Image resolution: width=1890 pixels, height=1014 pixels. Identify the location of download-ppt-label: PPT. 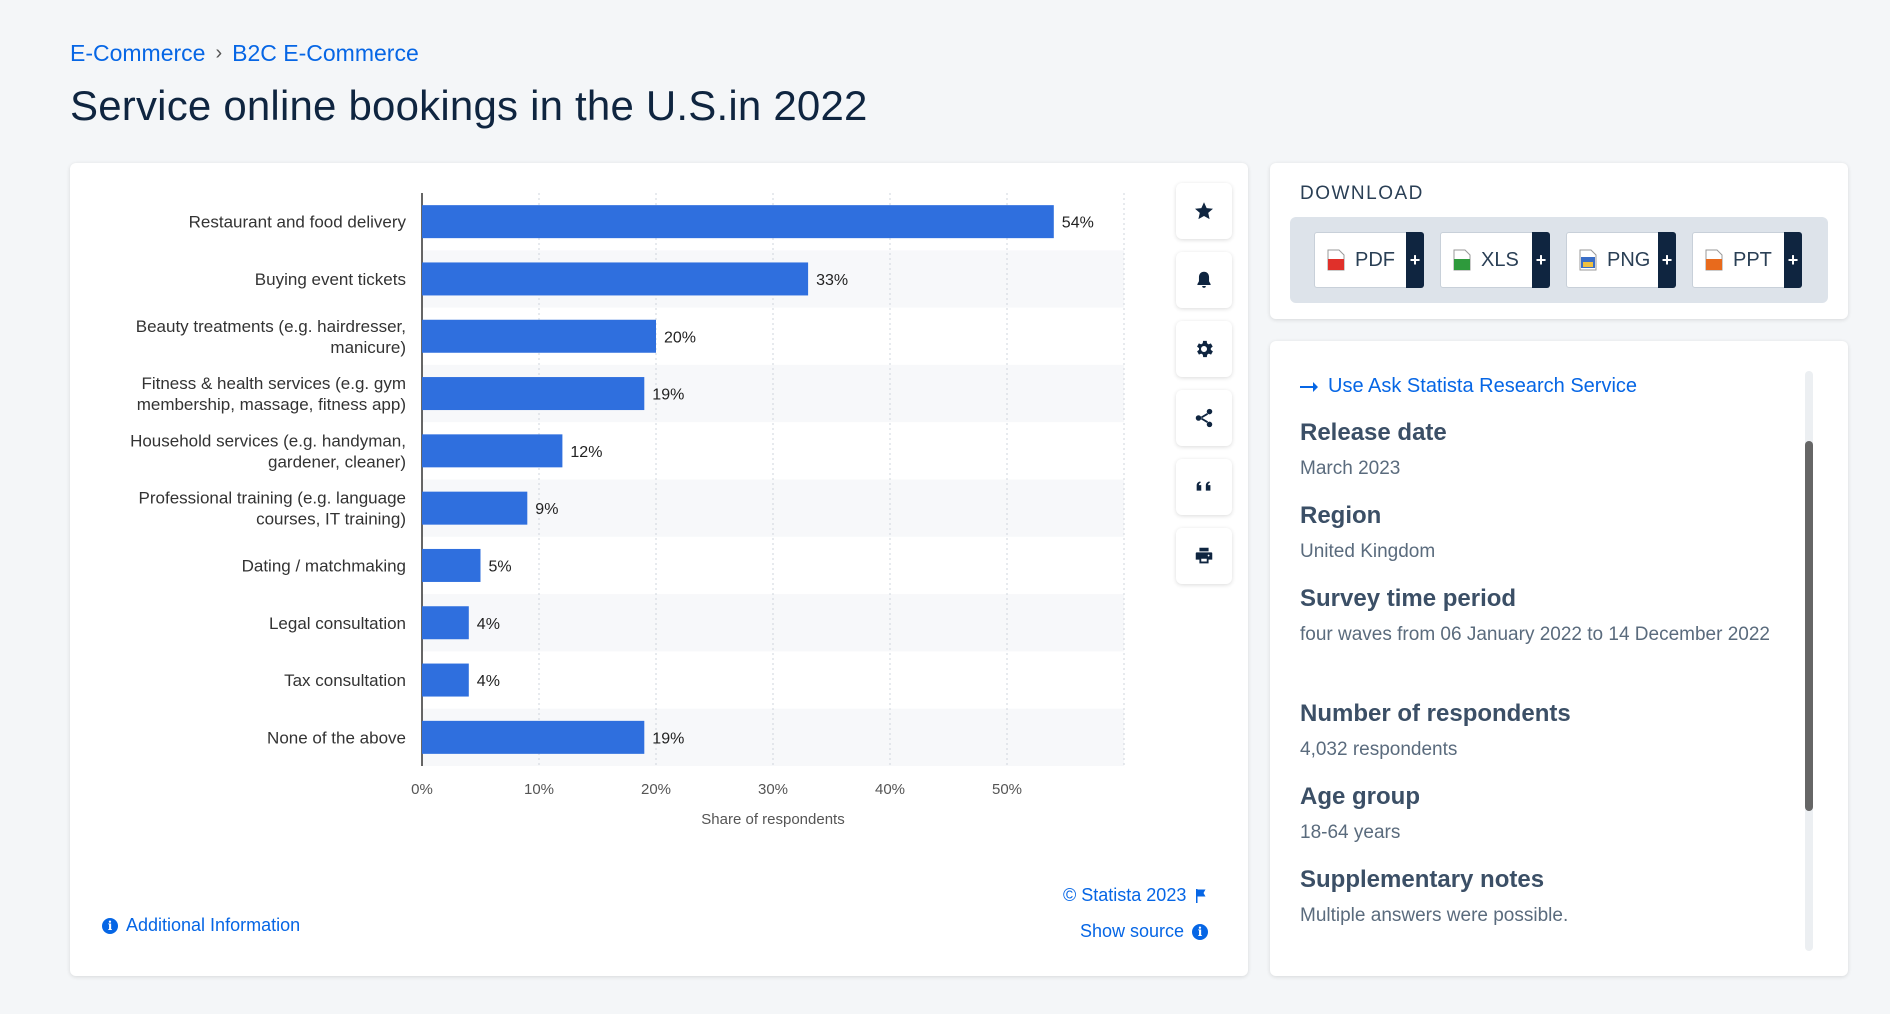
(1752, 259).